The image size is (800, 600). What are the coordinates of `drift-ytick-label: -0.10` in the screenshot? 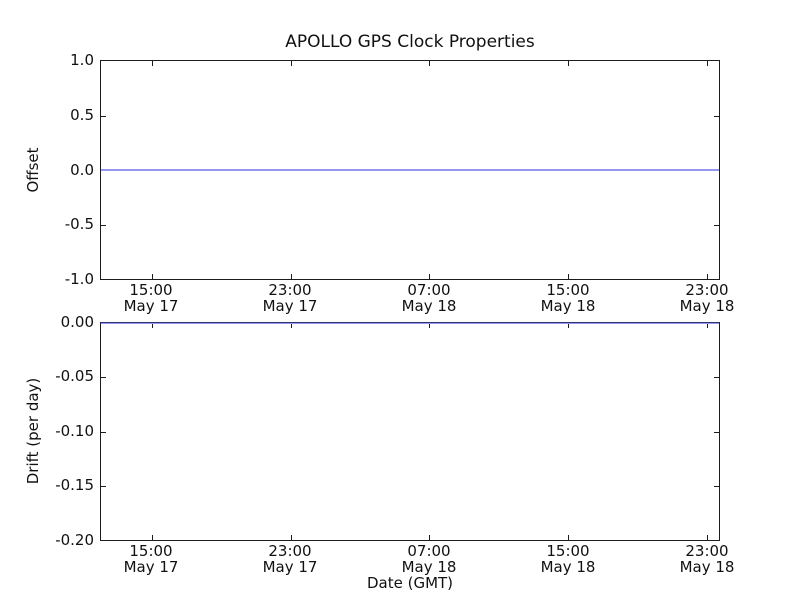 It's located at (74, 431).